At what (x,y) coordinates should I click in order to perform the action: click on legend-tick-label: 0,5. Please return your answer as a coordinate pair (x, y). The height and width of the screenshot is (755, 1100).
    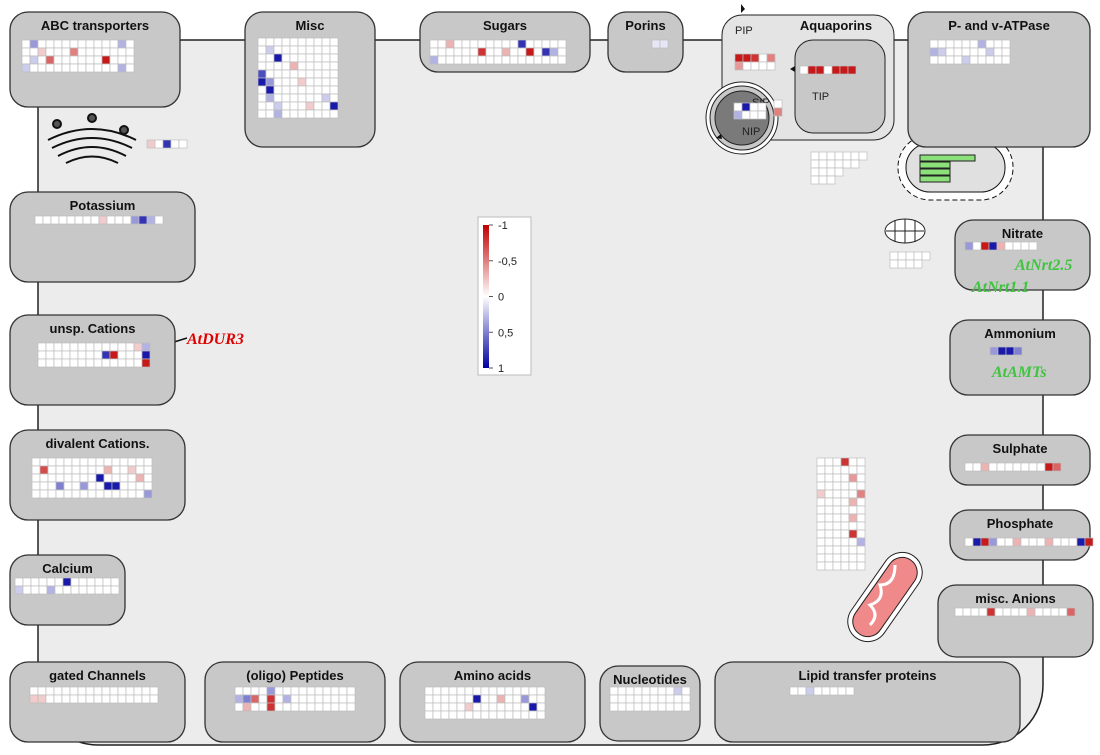
    Looking at the image, I should click on (505, 333).